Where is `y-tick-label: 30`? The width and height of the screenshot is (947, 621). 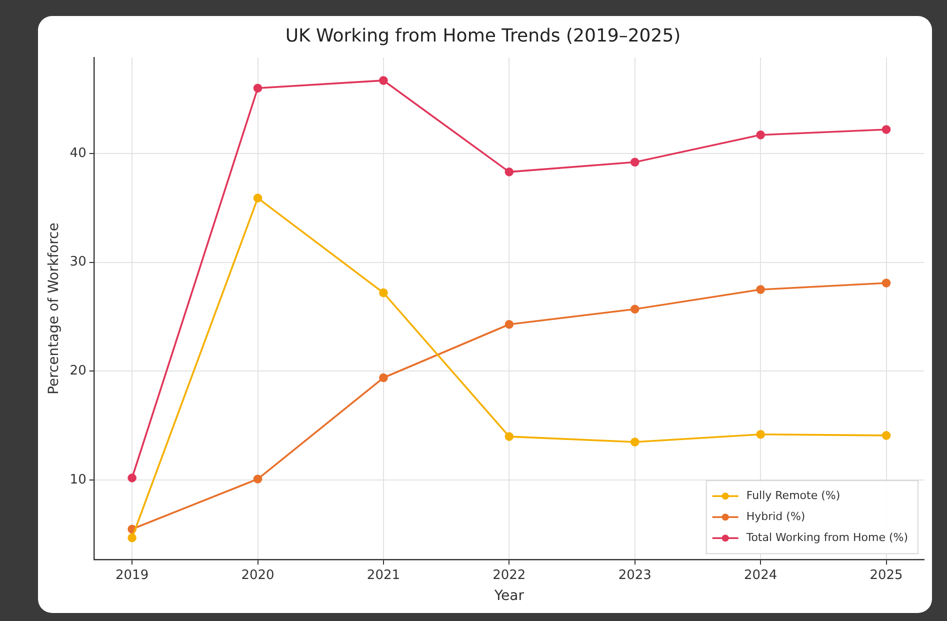
y-tick-label: 30 is located at coordinates (78, 262).